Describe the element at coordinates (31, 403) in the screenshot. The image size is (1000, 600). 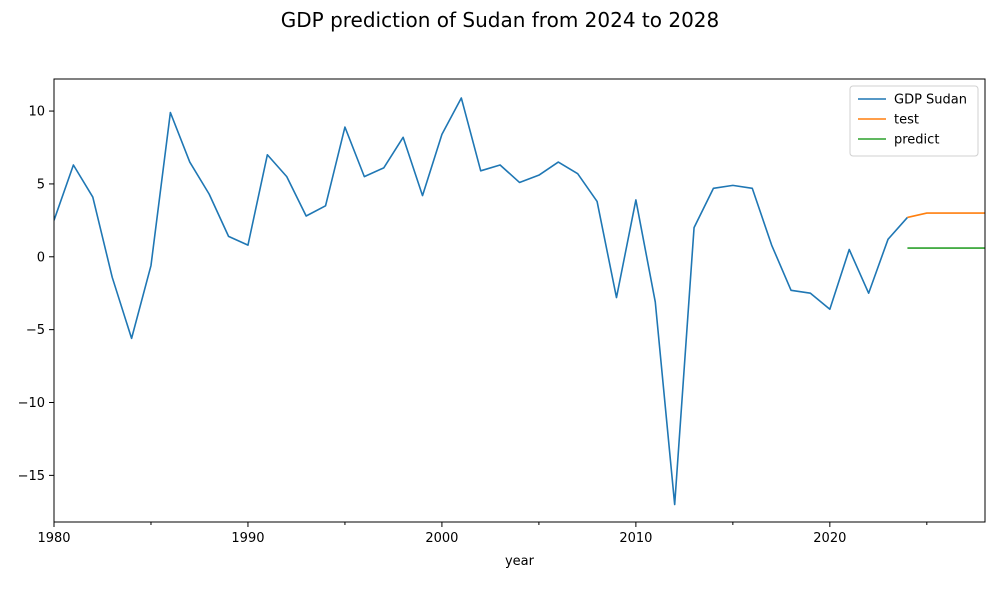
I see `y-tick-label: −10` at that location.